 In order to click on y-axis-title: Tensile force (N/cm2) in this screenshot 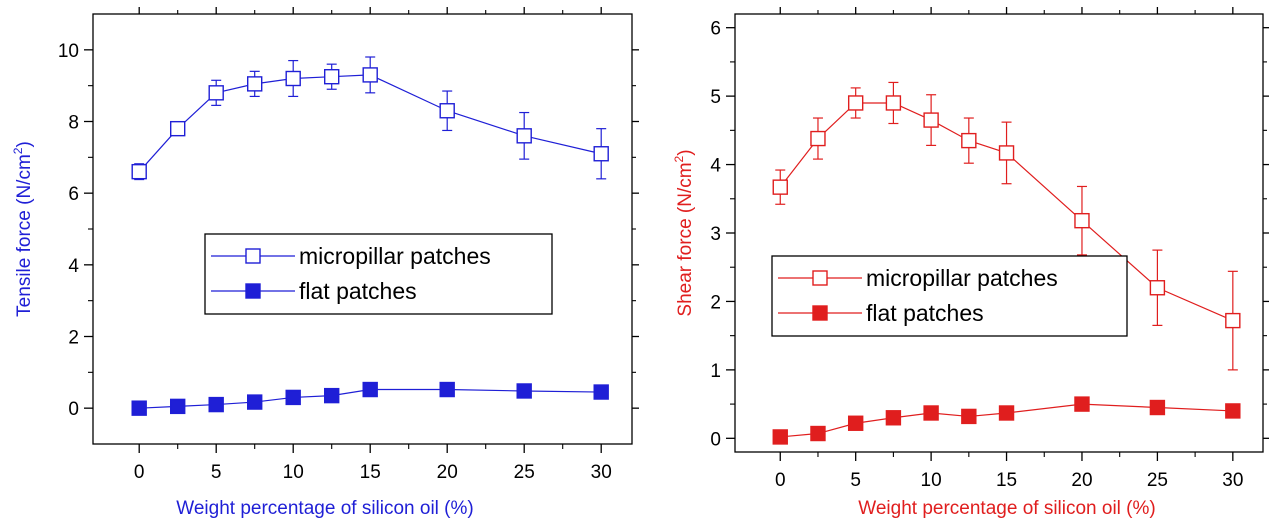, I will do `click(23, 229)`.